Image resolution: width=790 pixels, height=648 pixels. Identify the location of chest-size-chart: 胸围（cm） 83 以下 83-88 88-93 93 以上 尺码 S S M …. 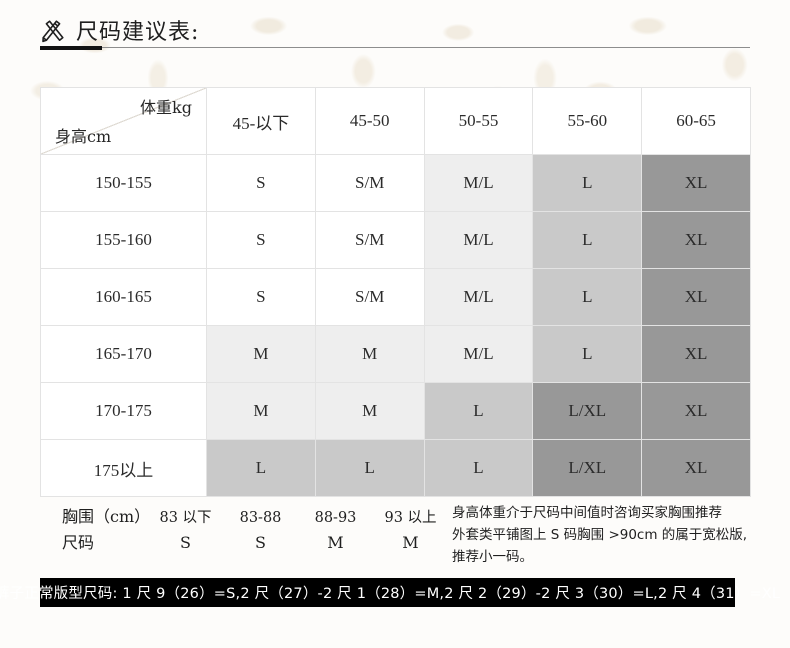
(244, 529).